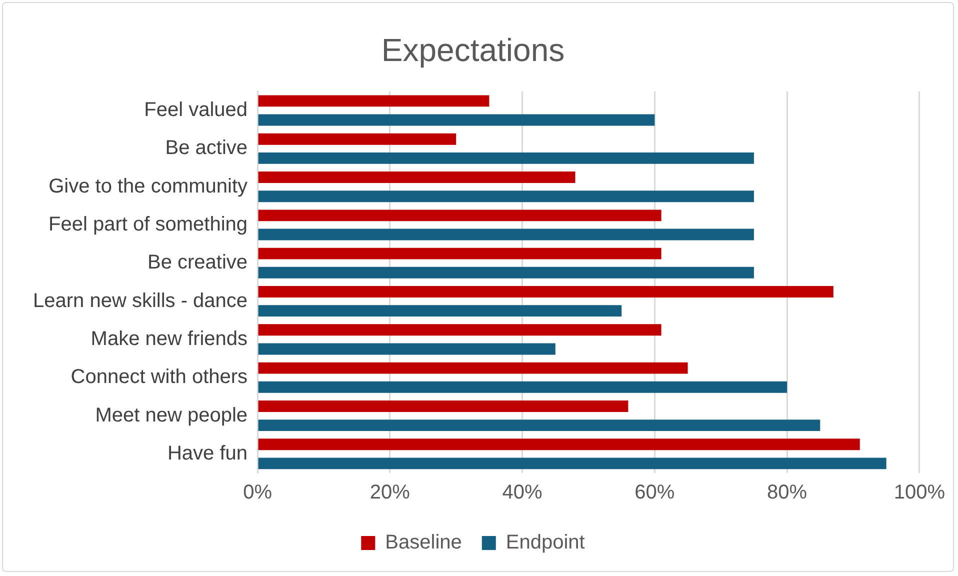 This screenshot has height=576, width=958. Describe the element at coordinates (423, 543) in the screenshot. I see `legend-label: Baseline` at that location.